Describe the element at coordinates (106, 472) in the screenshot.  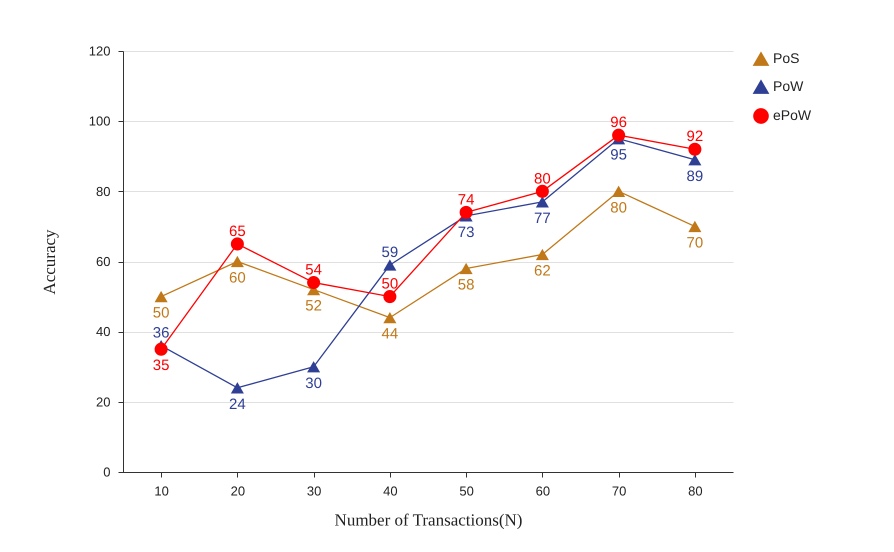
I see `y-tick-label: 0` at that location.